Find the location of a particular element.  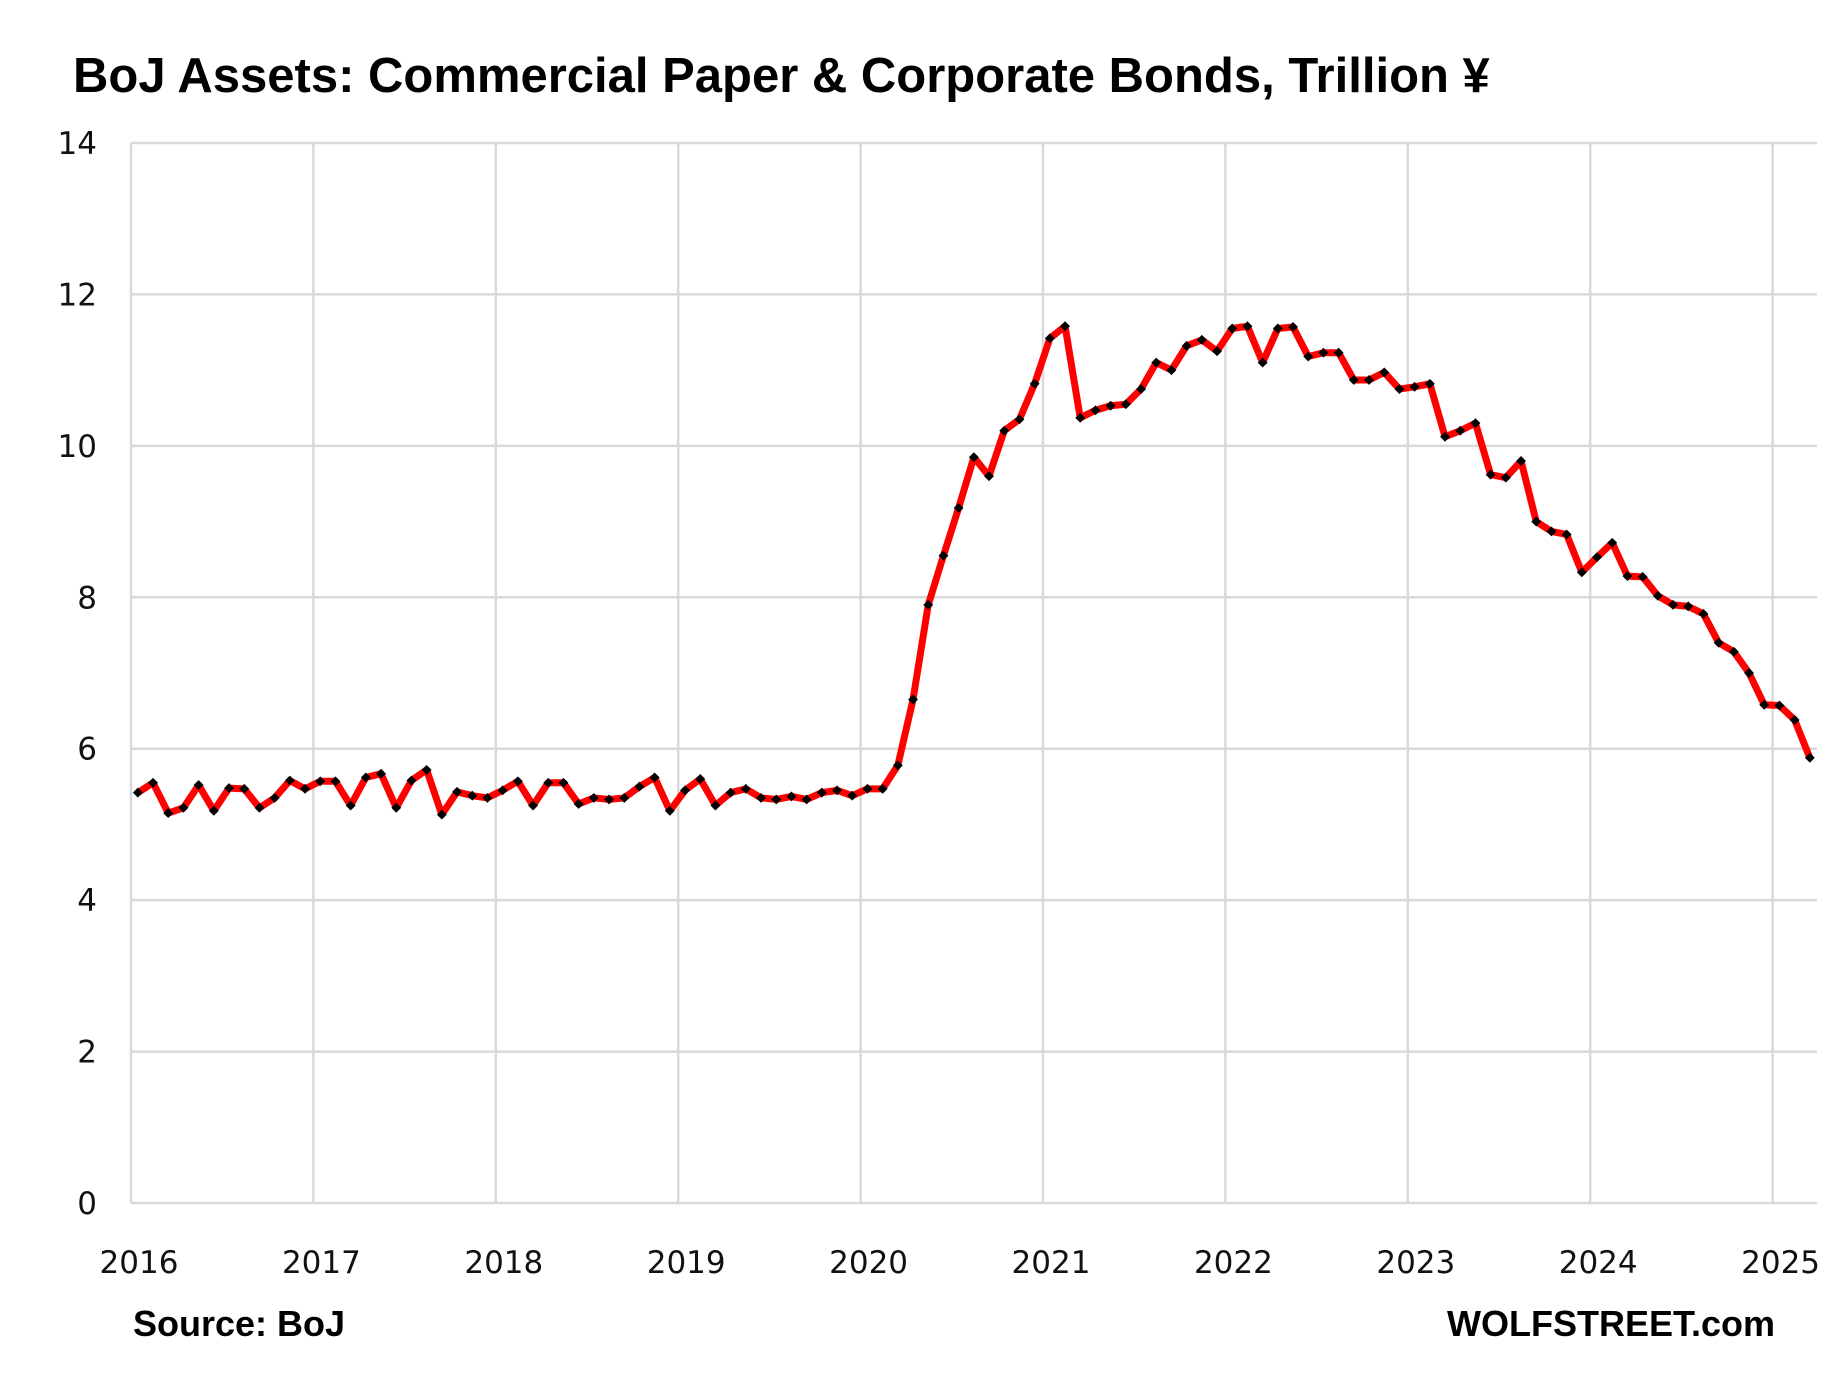

y-tick-label: 2 is located at coordinates (87, 1053).